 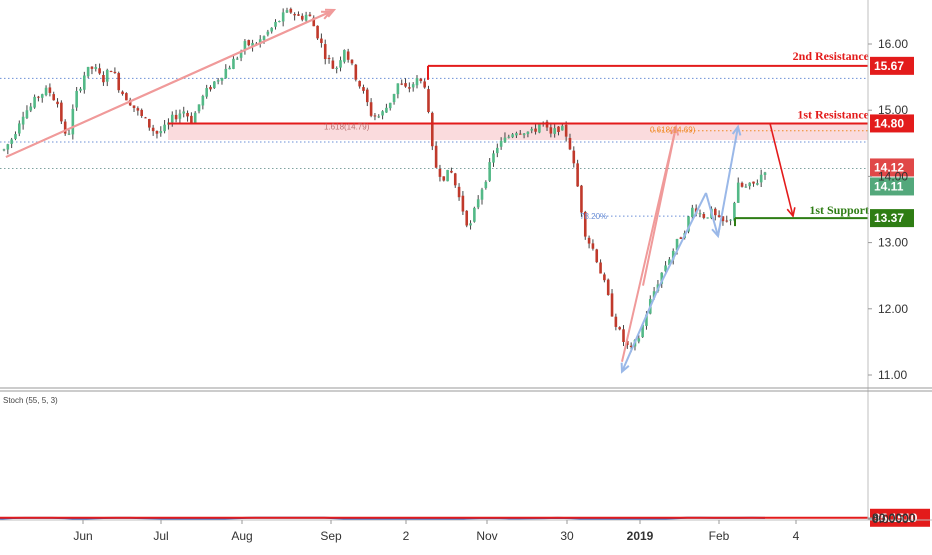 I want to click on second-resistance-value: 15.67, so click(x=889, y=66).